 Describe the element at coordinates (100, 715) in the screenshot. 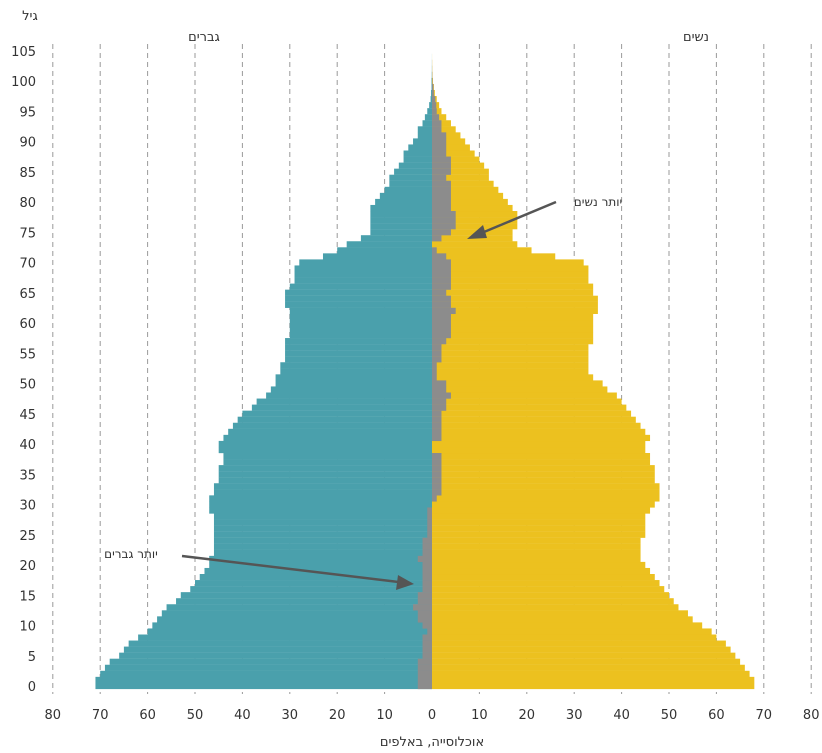

I see `x-tick-label: 70` at that location.